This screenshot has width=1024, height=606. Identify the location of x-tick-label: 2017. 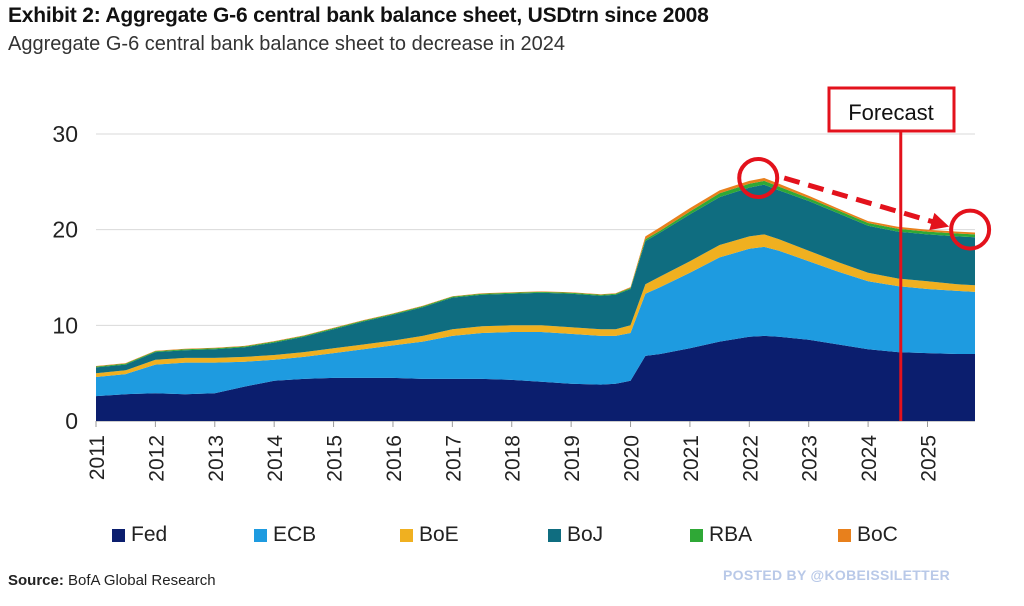
(453, 458).